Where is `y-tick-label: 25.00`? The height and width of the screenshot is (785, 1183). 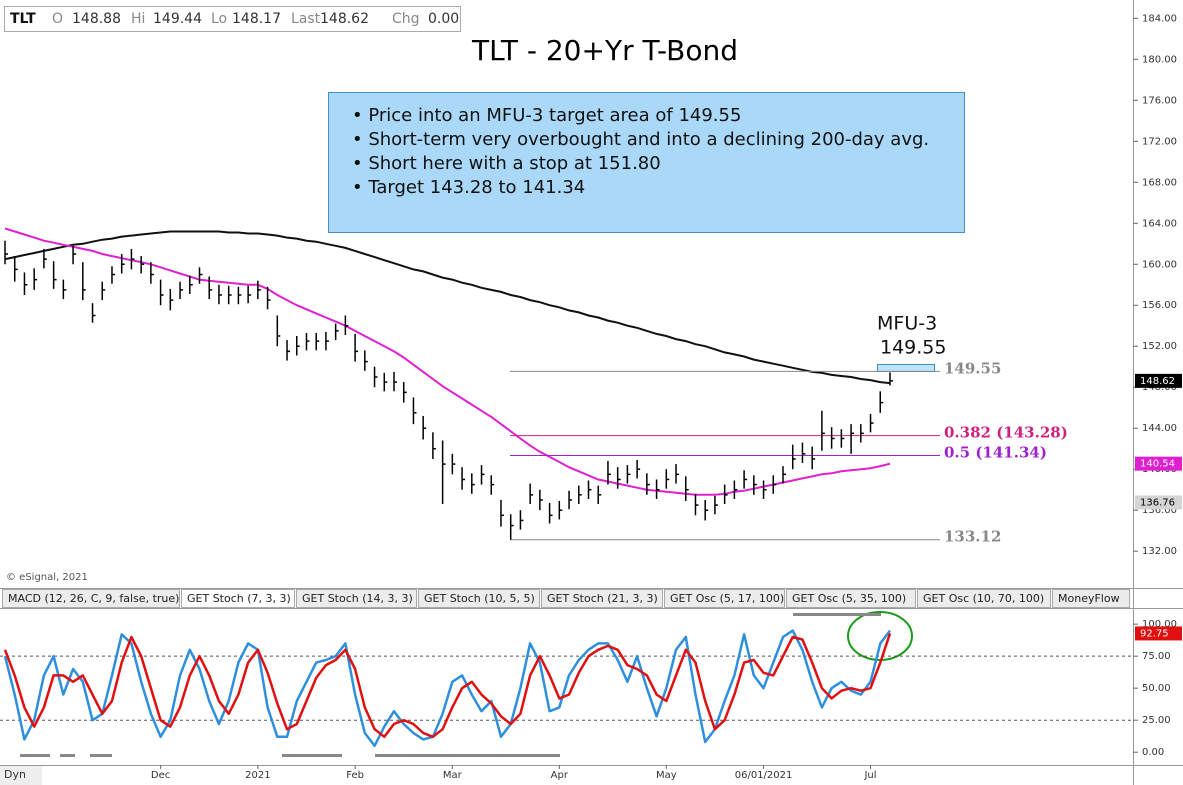
y-tick-label: 25.00 is located at coordinates (1156, 720).